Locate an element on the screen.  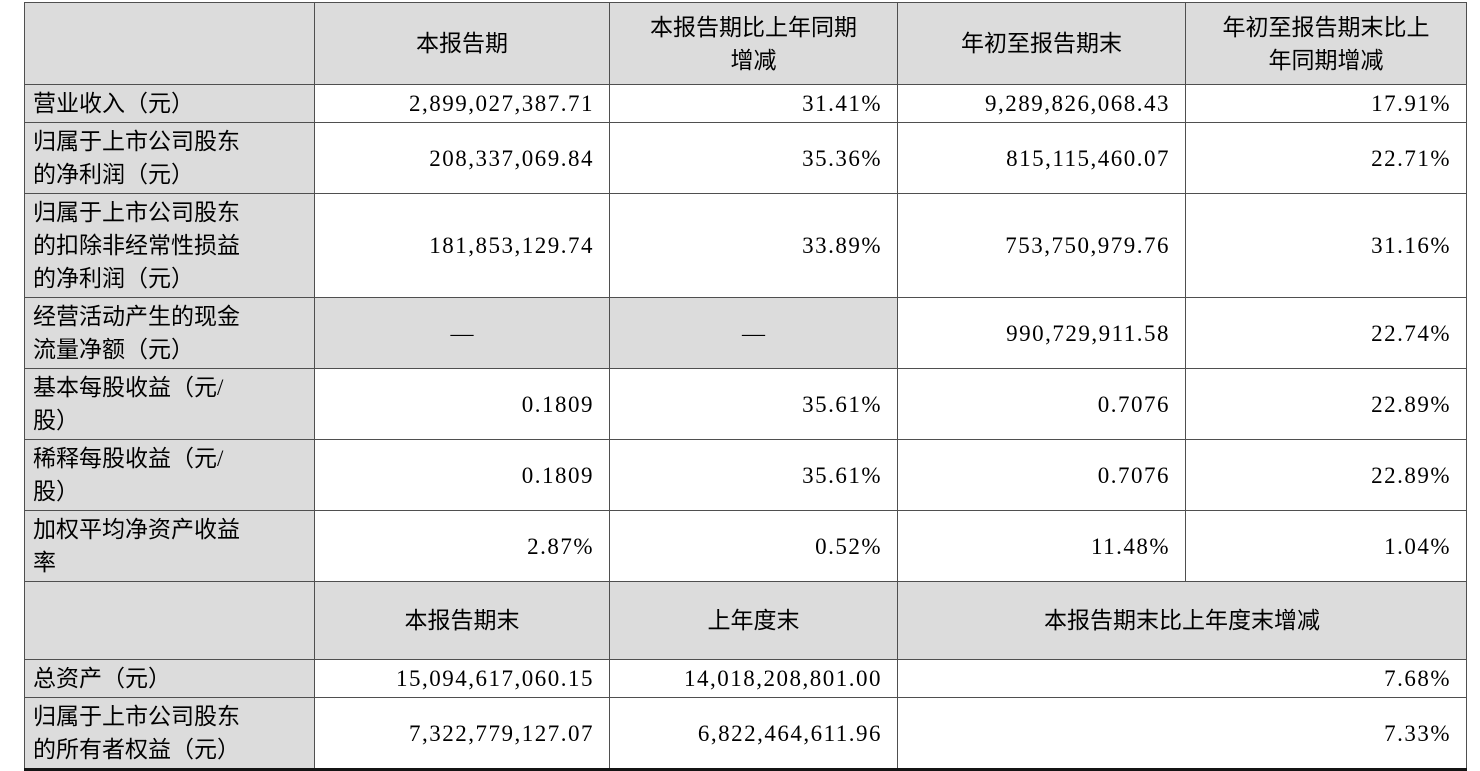
row-label: 归属于上市公司股东 的扣除非经常性损益 的净利润（元） is located at coordinates (169, 245).